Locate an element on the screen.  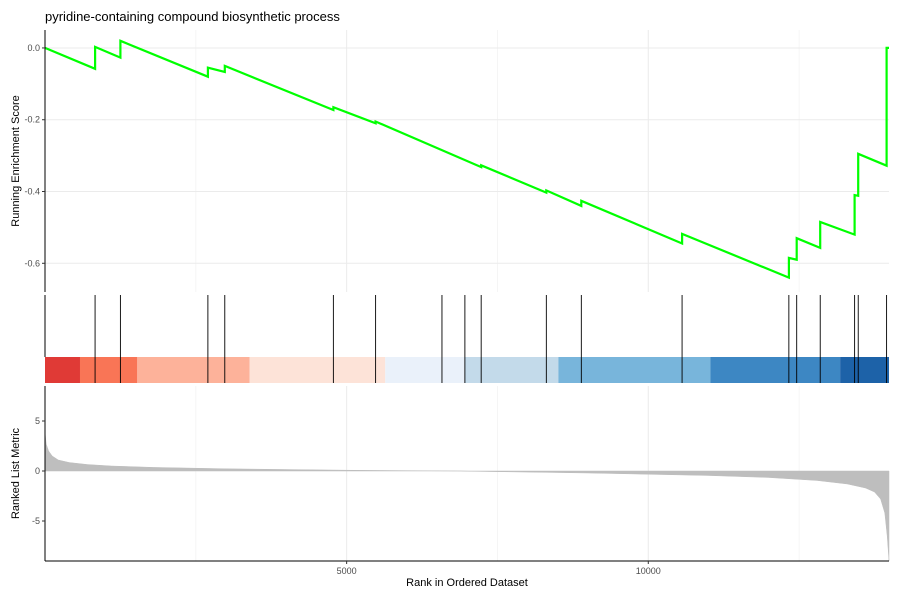
y-tick-label: 0 is located at coordinates (37, 471).